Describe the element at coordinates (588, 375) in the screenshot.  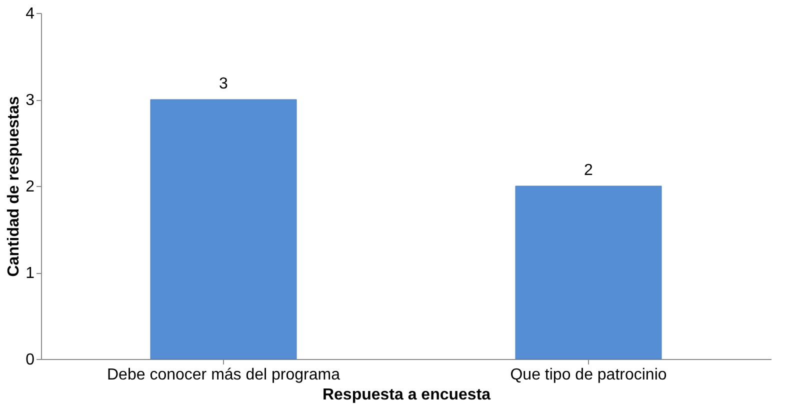
I see `x-tick-label: Que tipo de patrocinio` at that location.